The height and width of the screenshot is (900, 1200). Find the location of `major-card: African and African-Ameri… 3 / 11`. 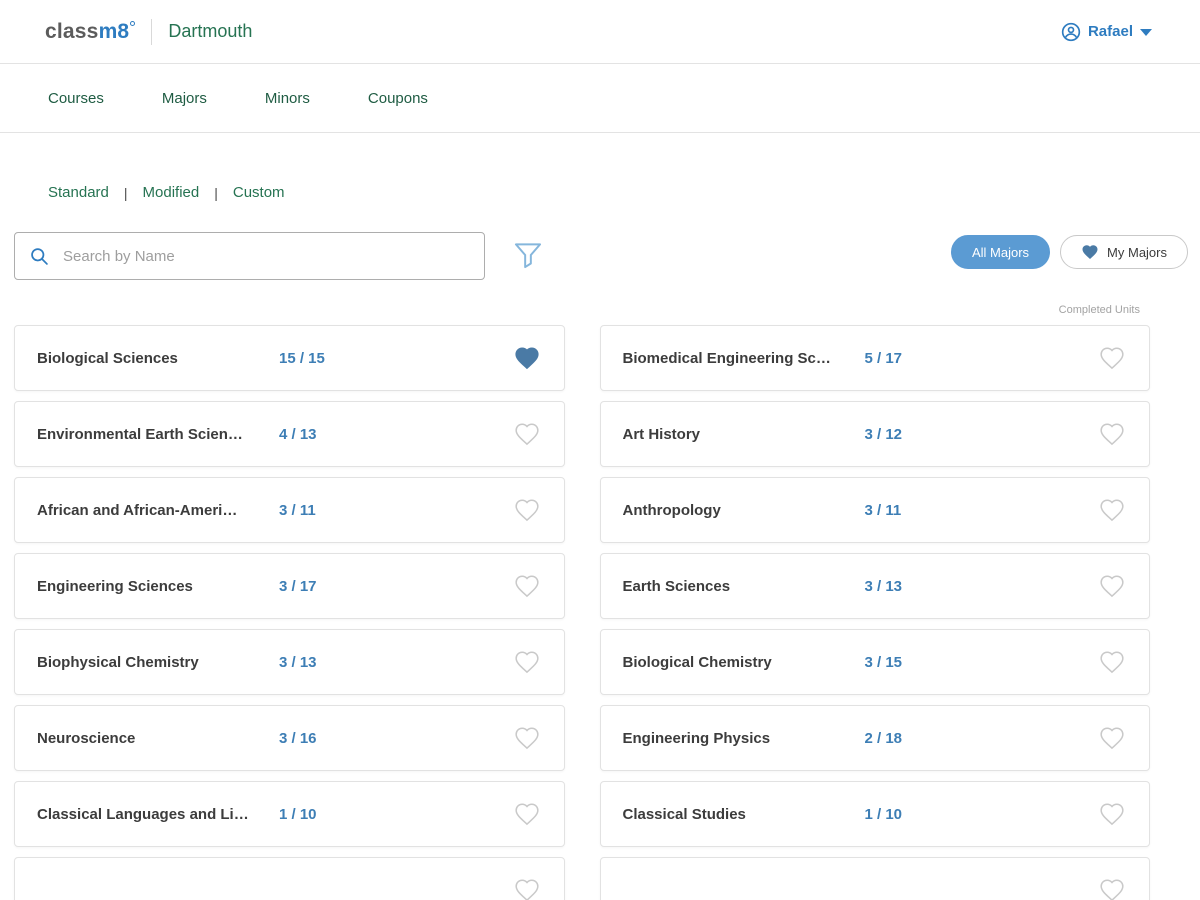

major-card: African and African-Ameri… 3 / 11 is located at coordinates (289, 510).